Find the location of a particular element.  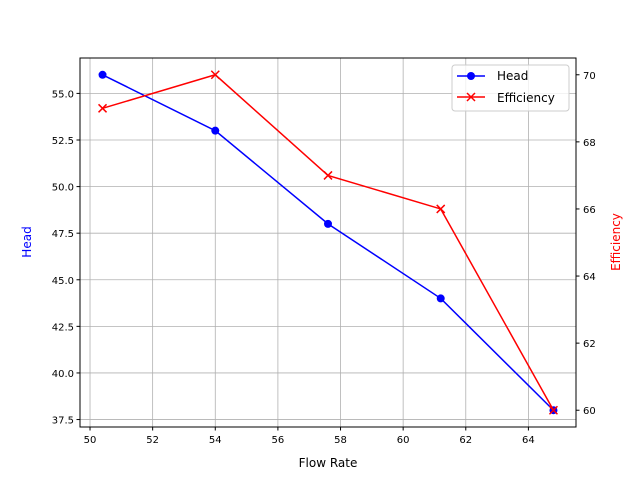

y-tick-label: 42.5 is located at coordinates (63, 327).